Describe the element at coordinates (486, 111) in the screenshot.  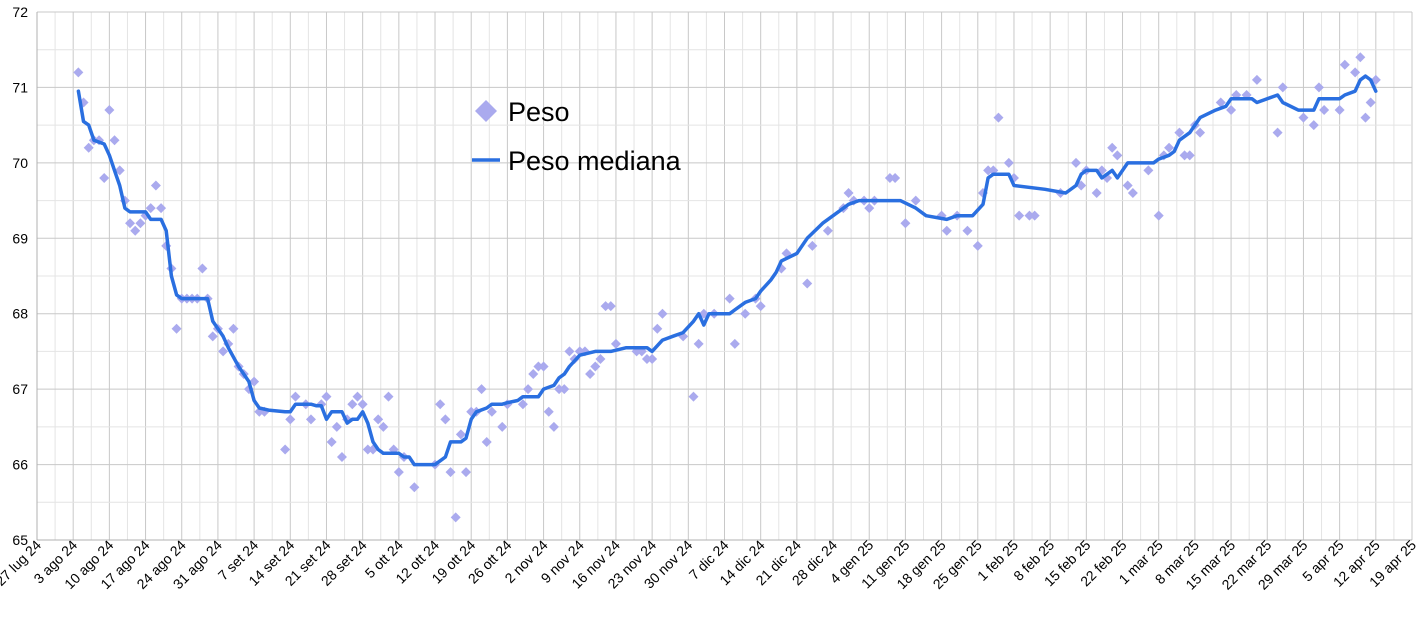
I see `legend-marker-peso` at that location.